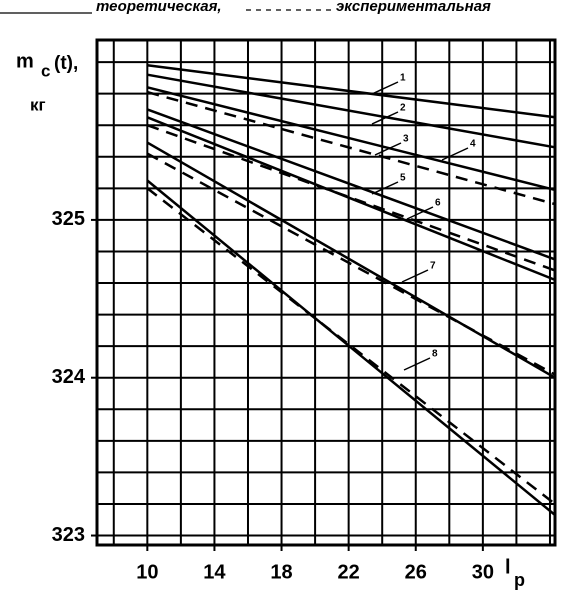 The height and width of the screenshot is (603, 573). I want to click on y-tick-label: 325, so click(68, 219).